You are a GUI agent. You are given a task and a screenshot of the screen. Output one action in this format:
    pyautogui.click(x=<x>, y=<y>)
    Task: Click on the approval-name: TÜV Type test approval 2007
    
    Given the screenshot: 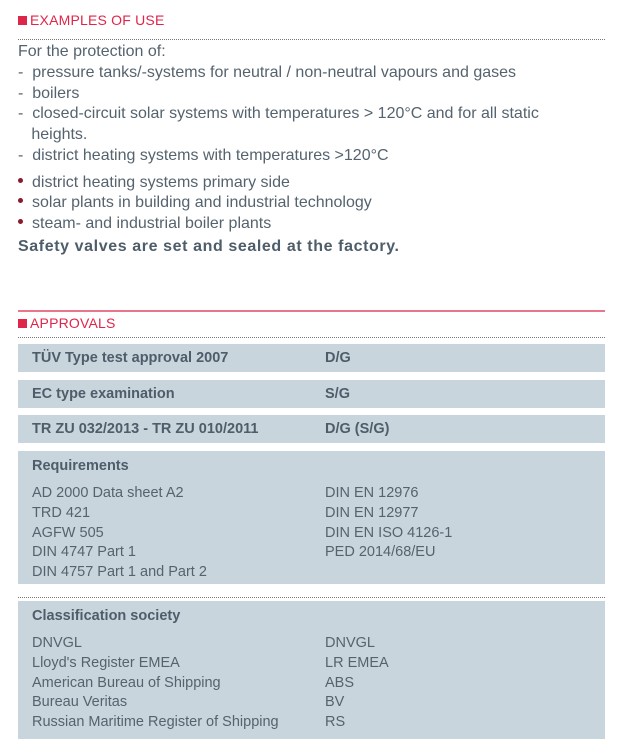 What is the action you would take?
    pyautogui.click(x=130, y=358)
    